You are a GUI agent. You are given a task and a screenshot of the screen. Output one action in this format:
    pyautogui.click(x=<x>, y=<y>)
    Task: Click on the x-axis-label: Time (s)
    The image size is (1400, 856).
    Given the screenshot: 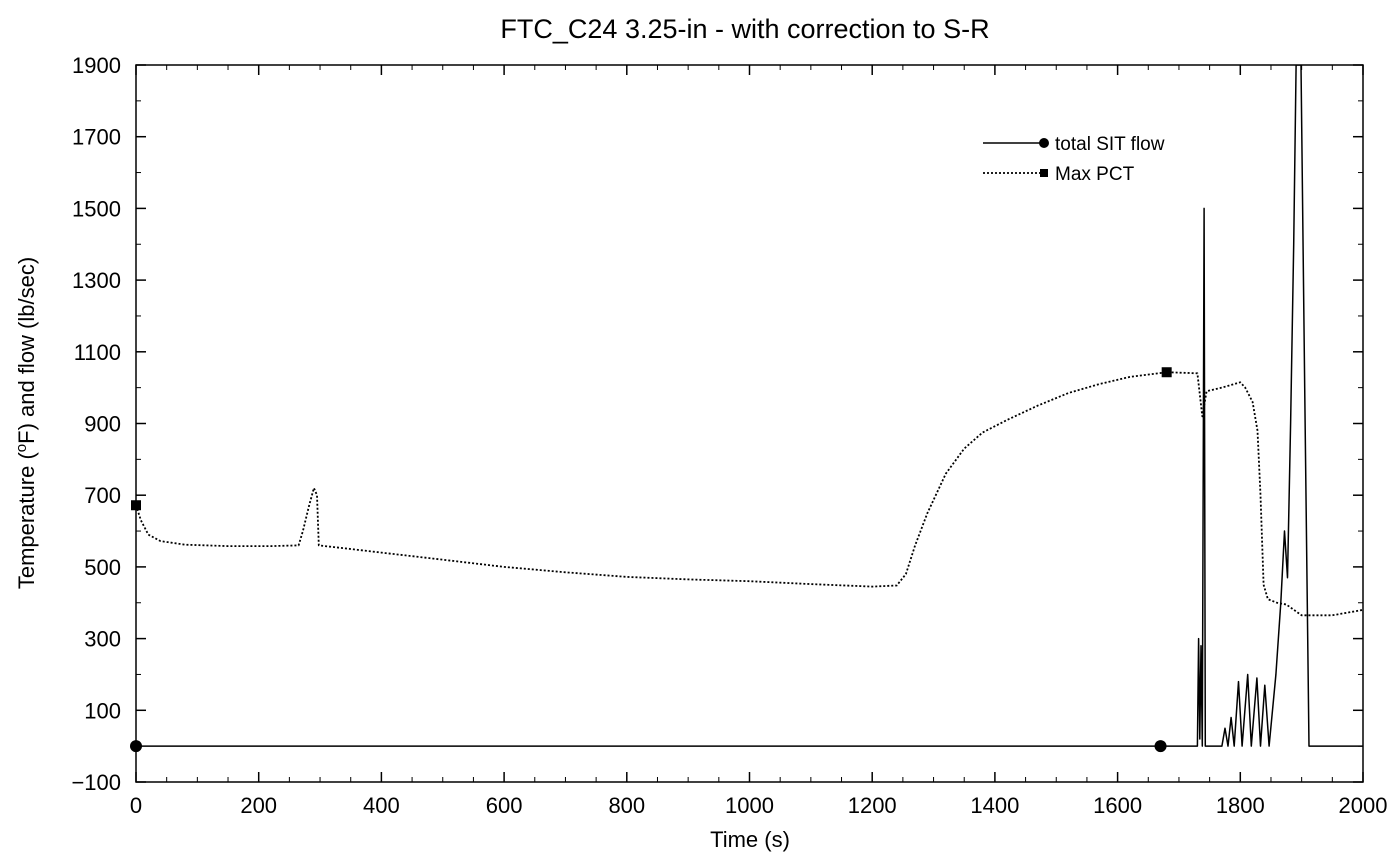 What is the action you would take?
    pyautogui.click(x=750, y=839)
    